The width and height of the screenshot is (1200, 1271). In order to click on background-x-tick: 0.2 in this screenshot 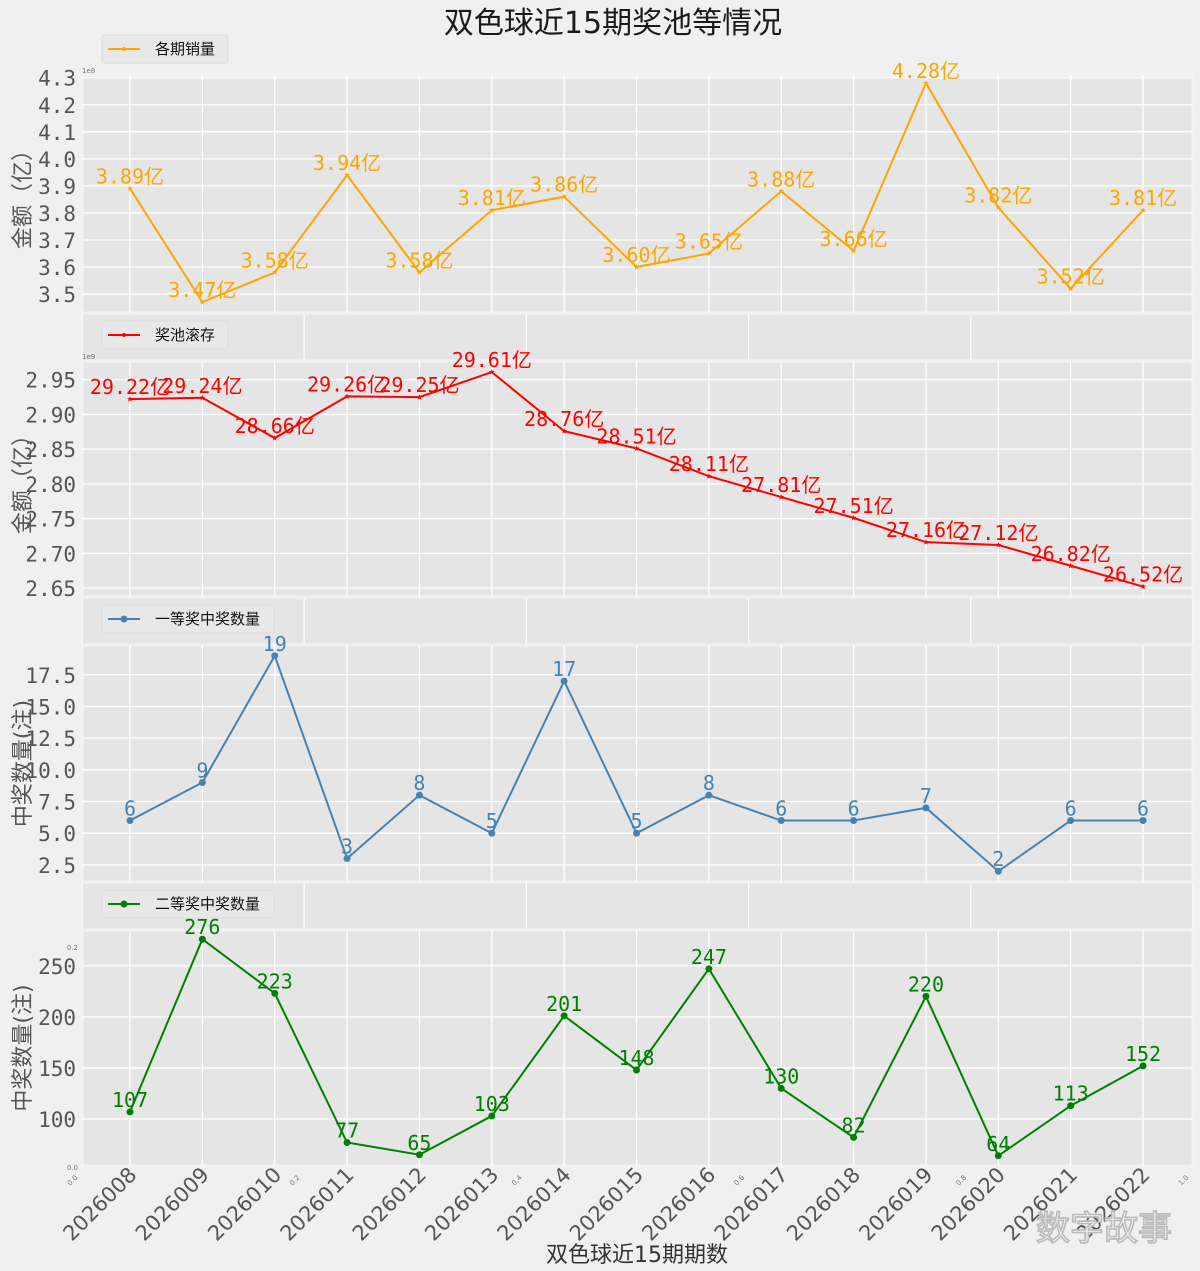, I will do `click(295, 1181)`.